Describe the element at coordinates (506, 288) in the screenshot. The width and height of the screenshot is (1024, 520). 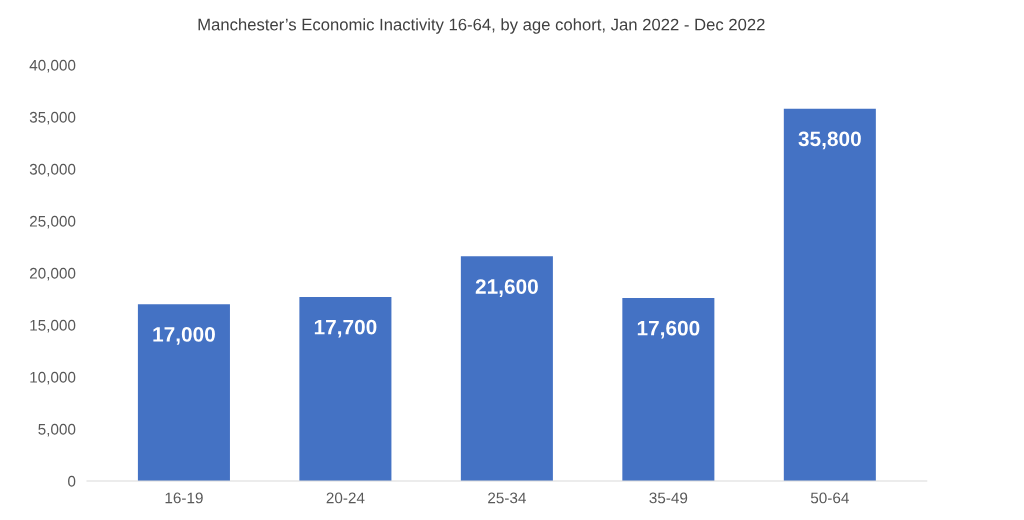
I see `data-label: 21,600` at that location.